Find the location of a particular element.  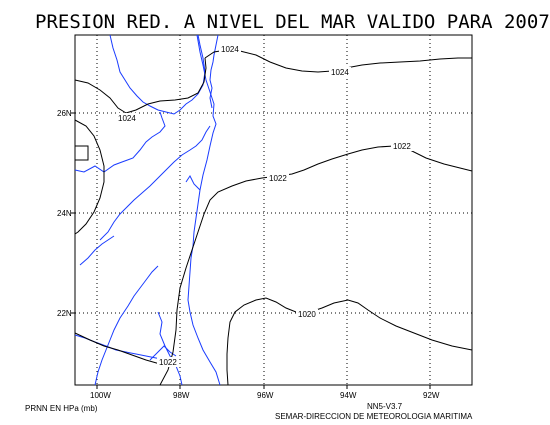

isobar-1024-west is located at coordinates (140, 85).